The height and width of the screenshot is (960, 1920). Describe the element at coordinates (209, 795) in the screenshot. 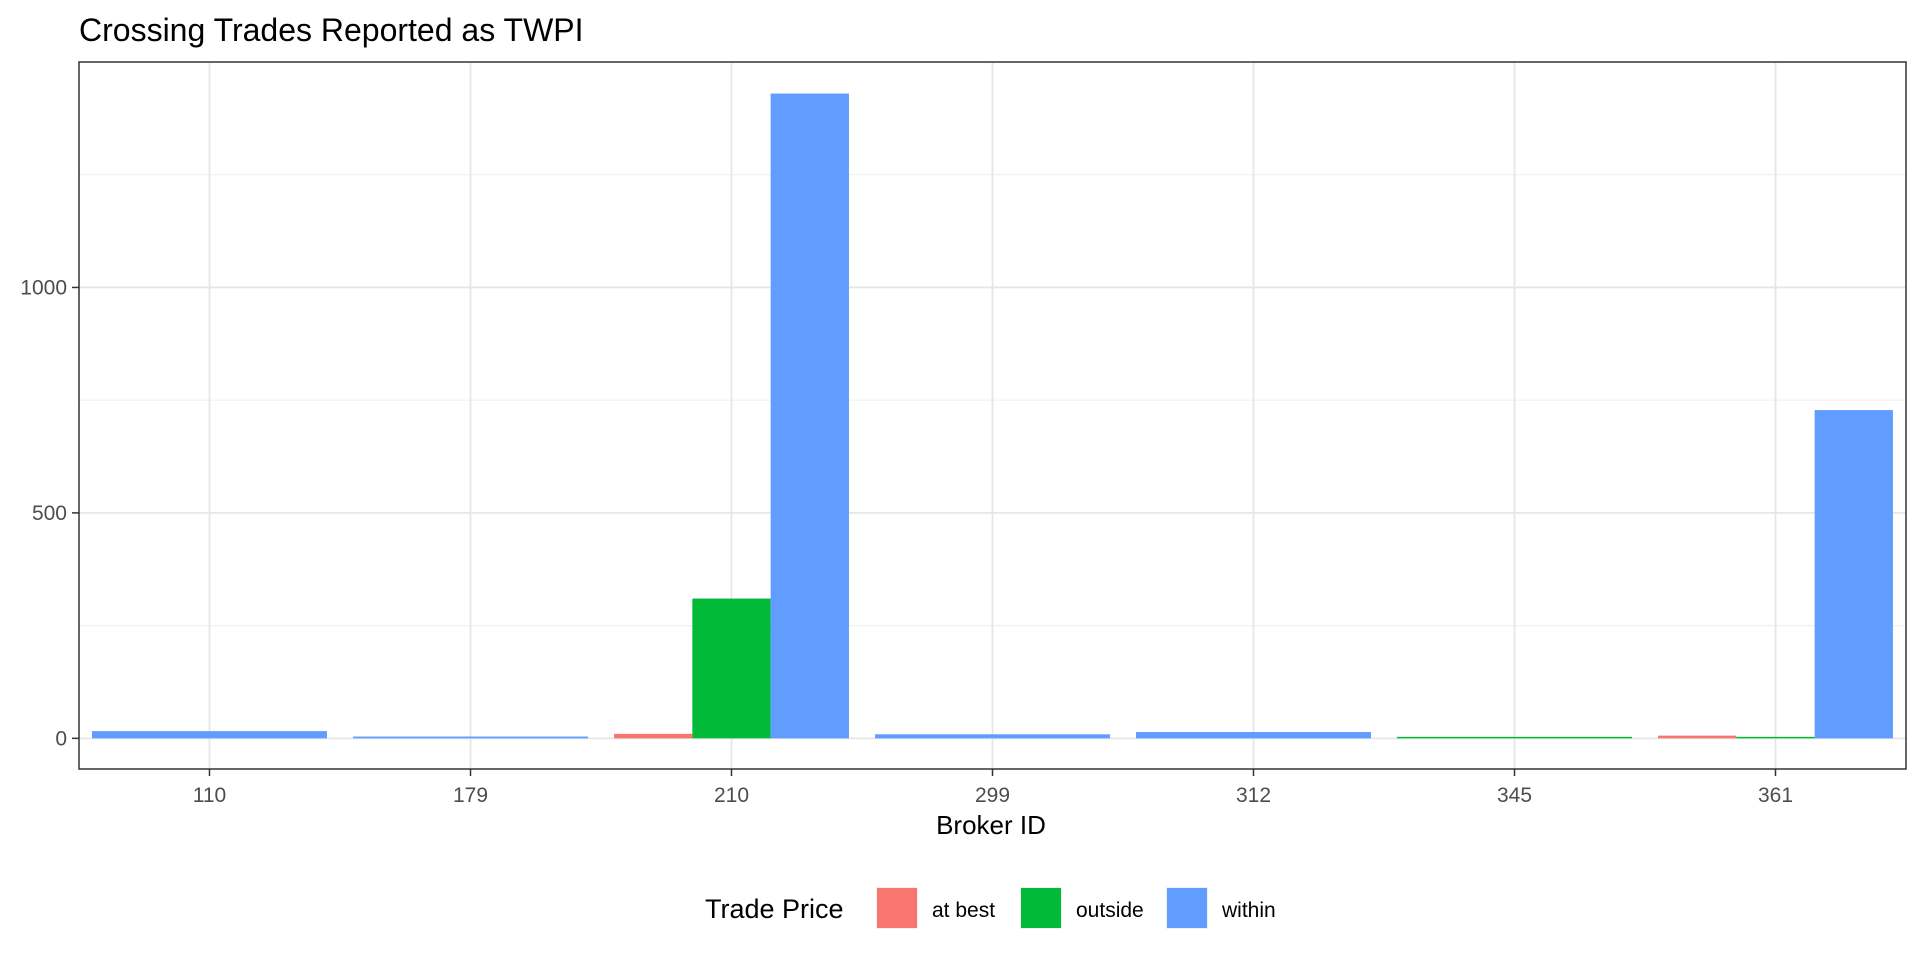

I see `x-tick-label: 110` at that location.